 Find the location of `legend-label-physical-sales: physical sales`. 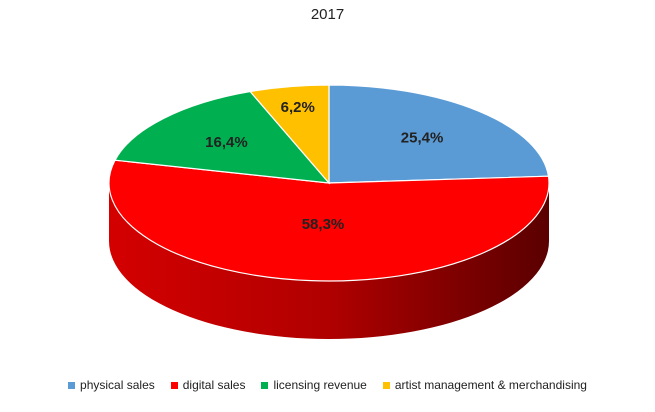

legend-label-physical-sales: physical sales is located at coordinates (117, 385).